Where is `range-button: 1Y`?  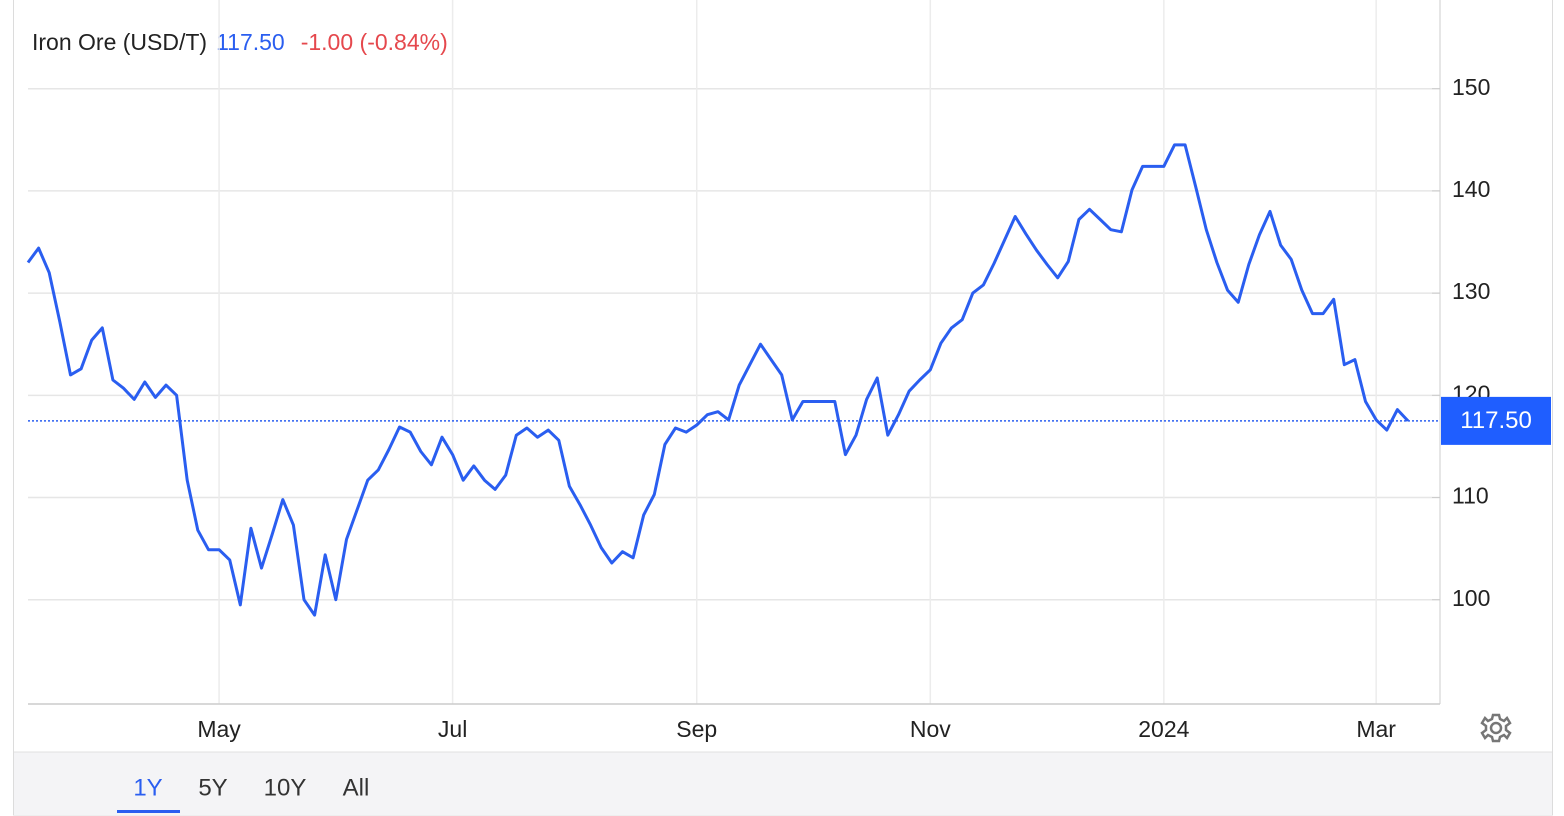 range-button: 1Y is located at coordinates (147, 787).